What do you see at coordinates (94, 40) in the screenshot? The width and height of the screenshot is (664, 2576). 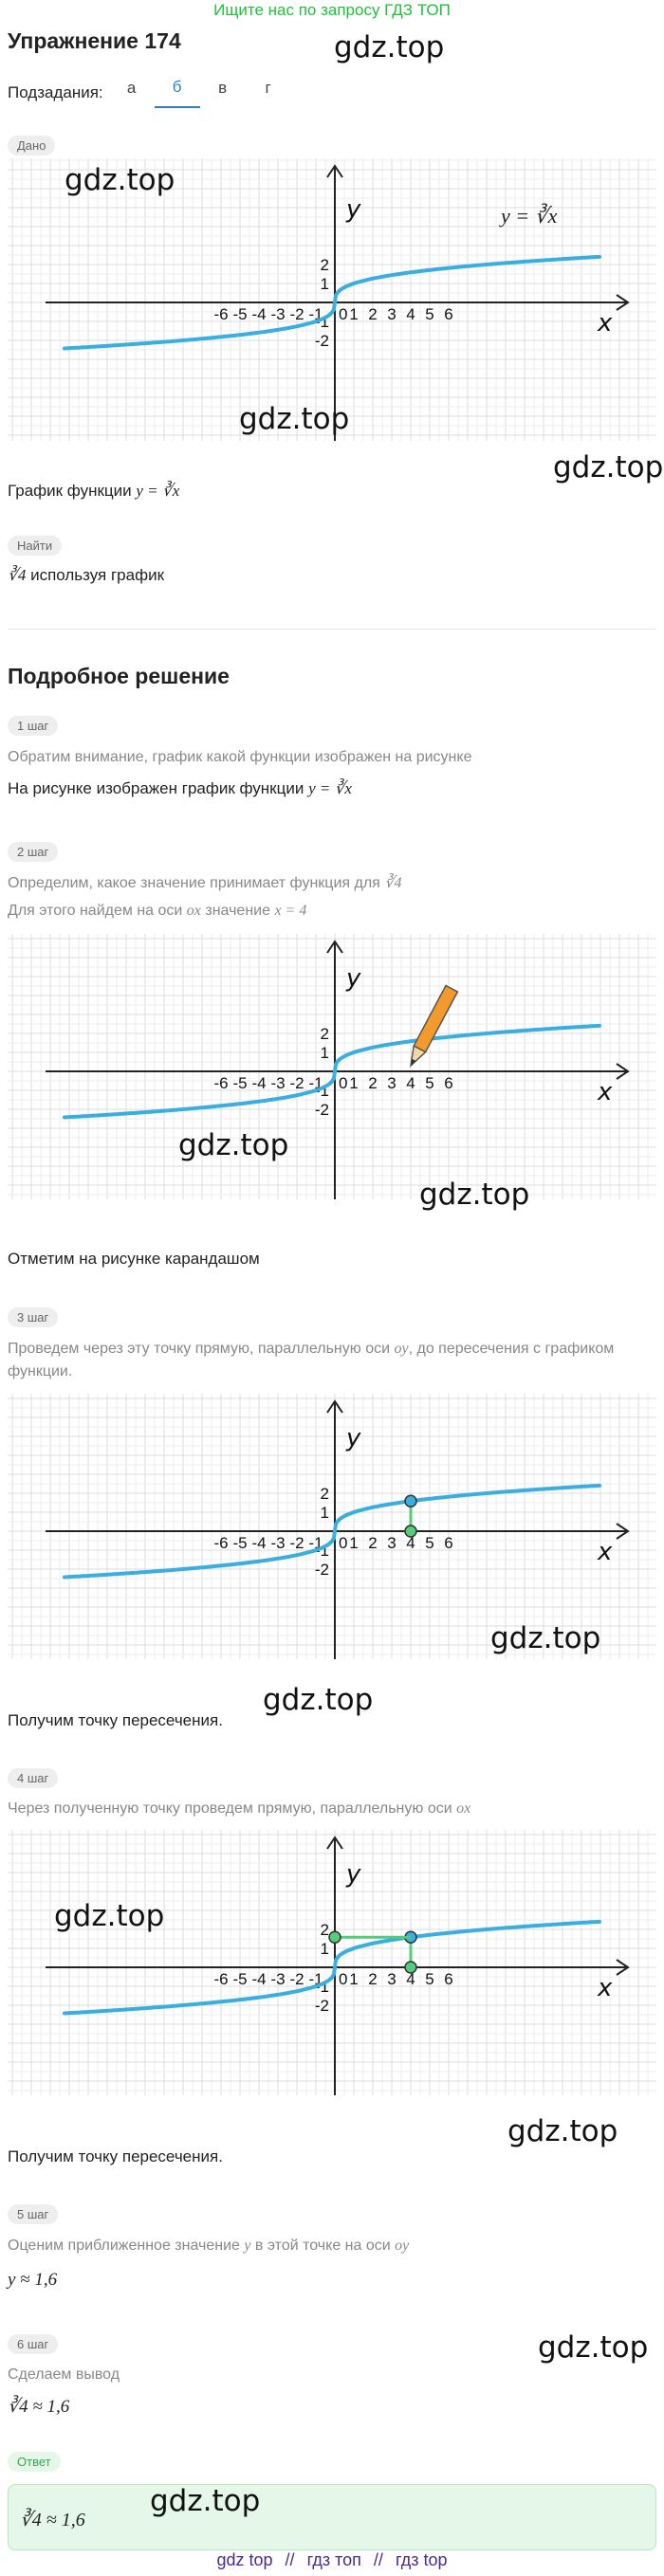 I see `page-title: Упражнение 174` at bounding box center [94, 40].